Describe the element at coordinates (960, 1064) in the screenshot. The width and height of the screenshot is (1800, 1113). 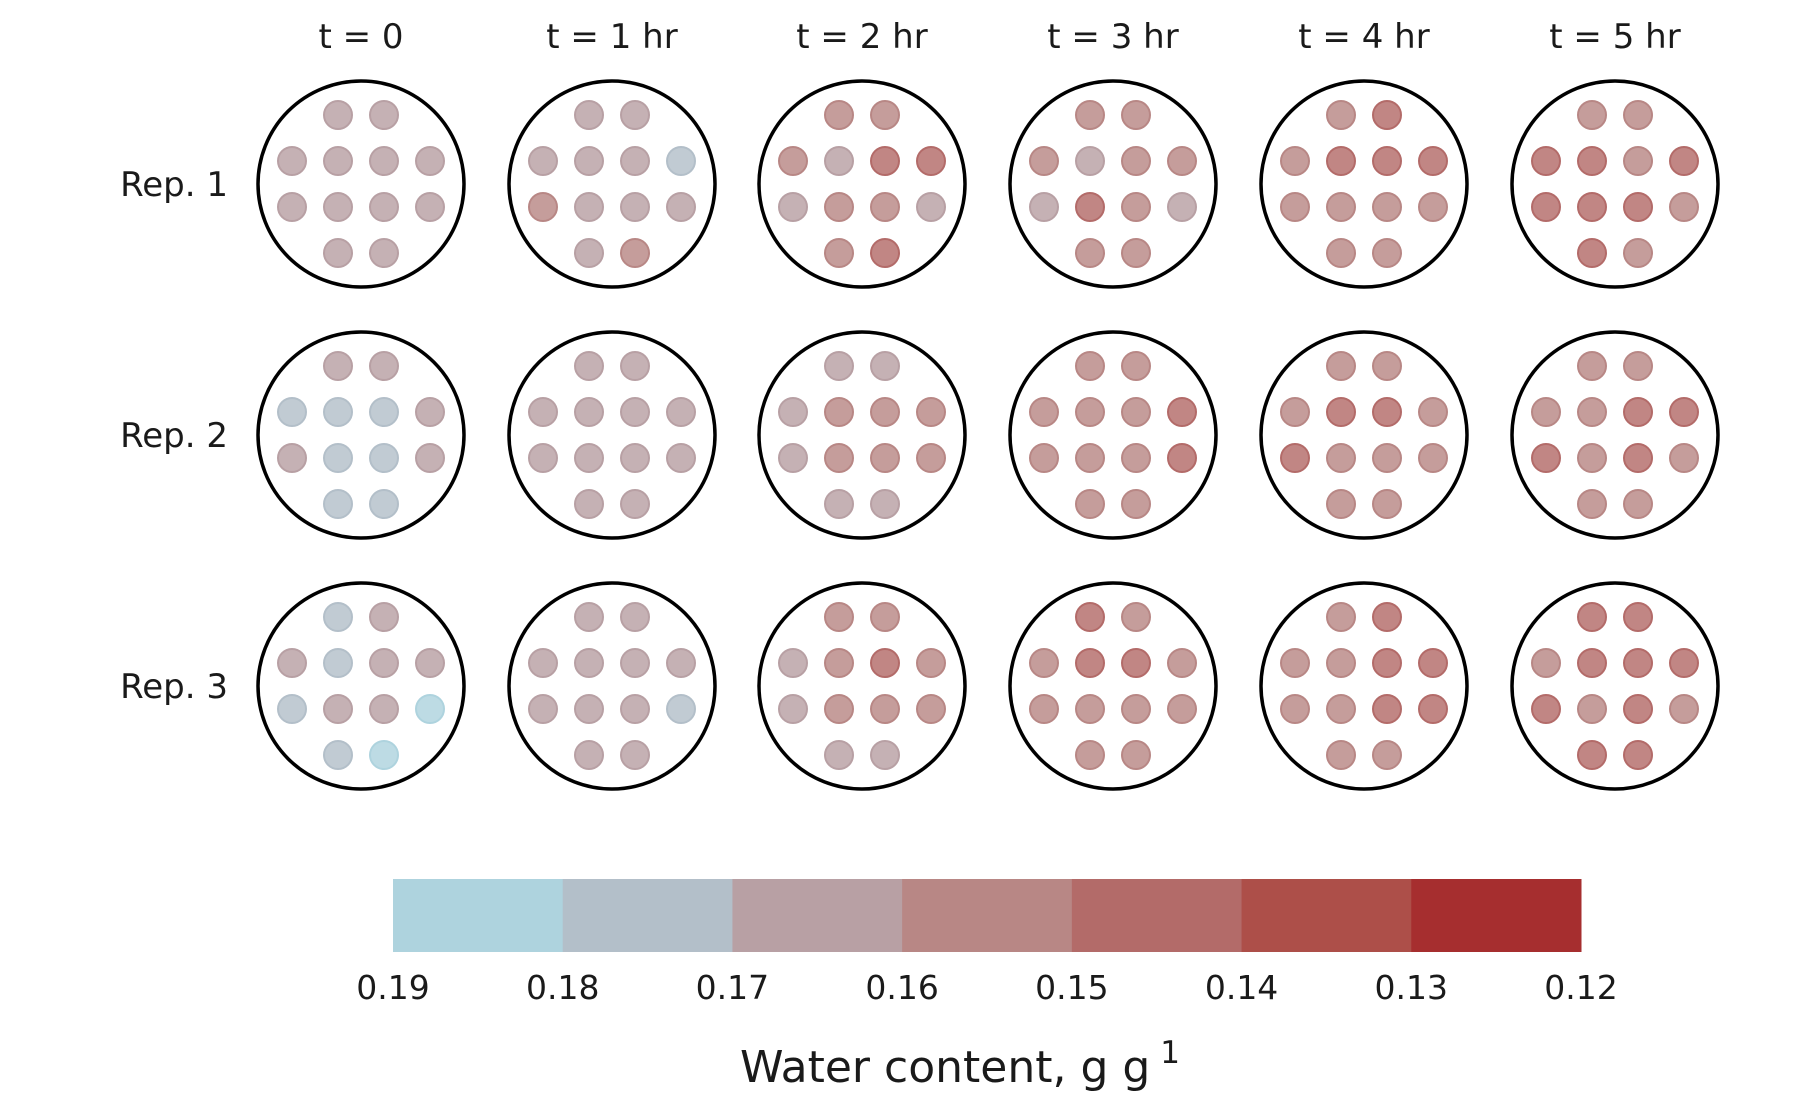
I see `colorbar-label: Water content, g g 1` at that location.